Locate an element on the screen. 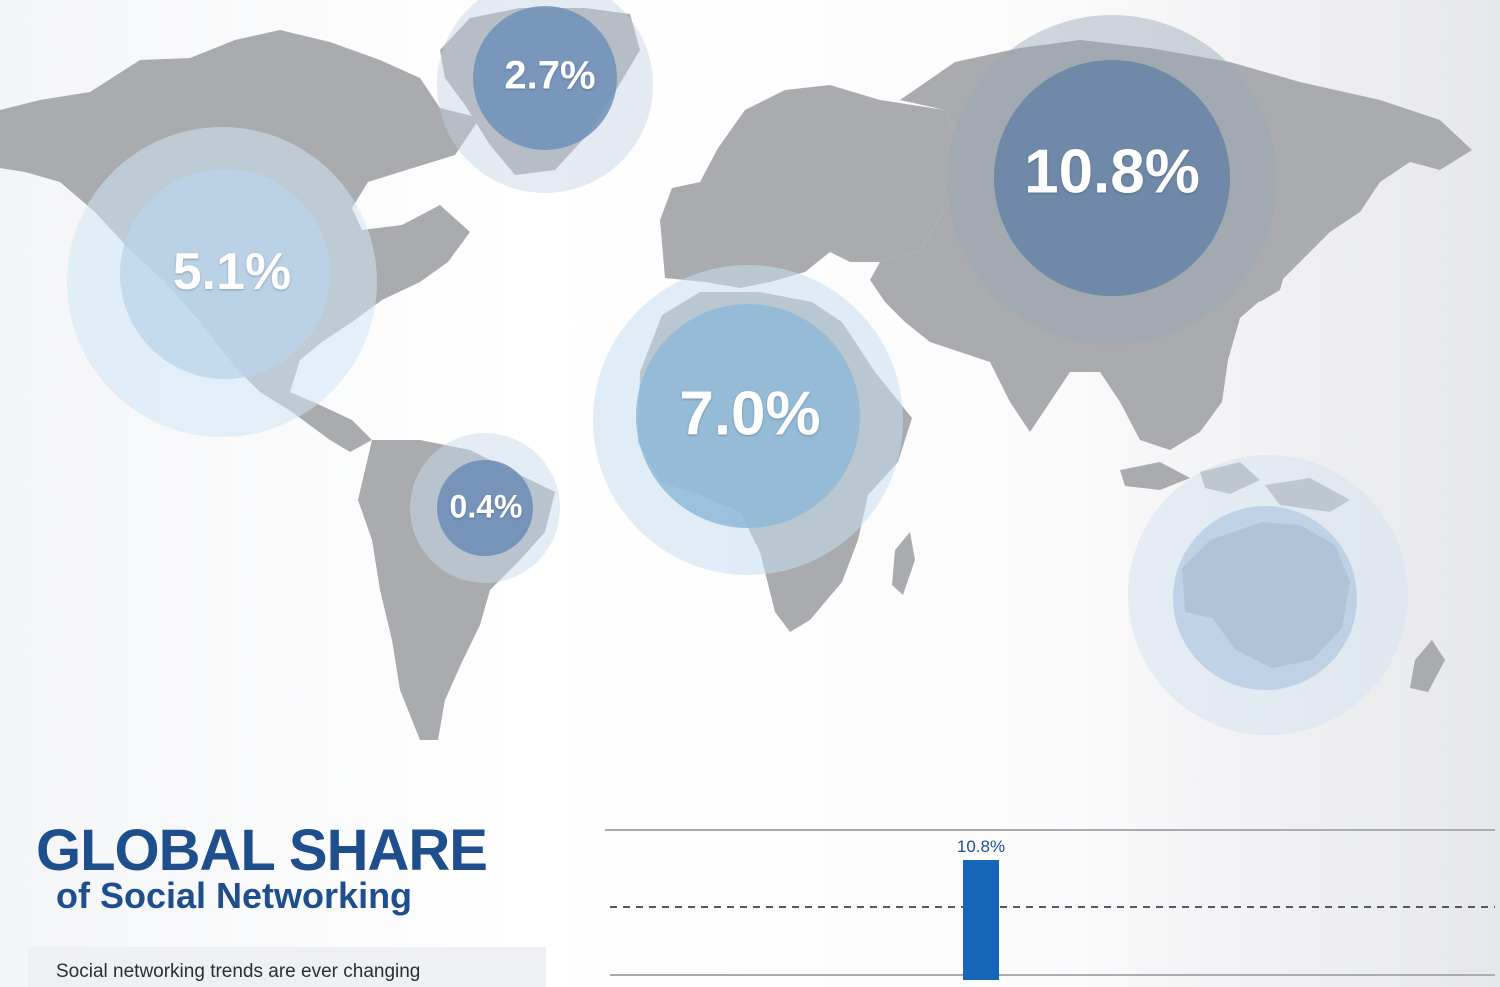  page-title: GLOBAL SHARE is located at coordinates (262, 850).